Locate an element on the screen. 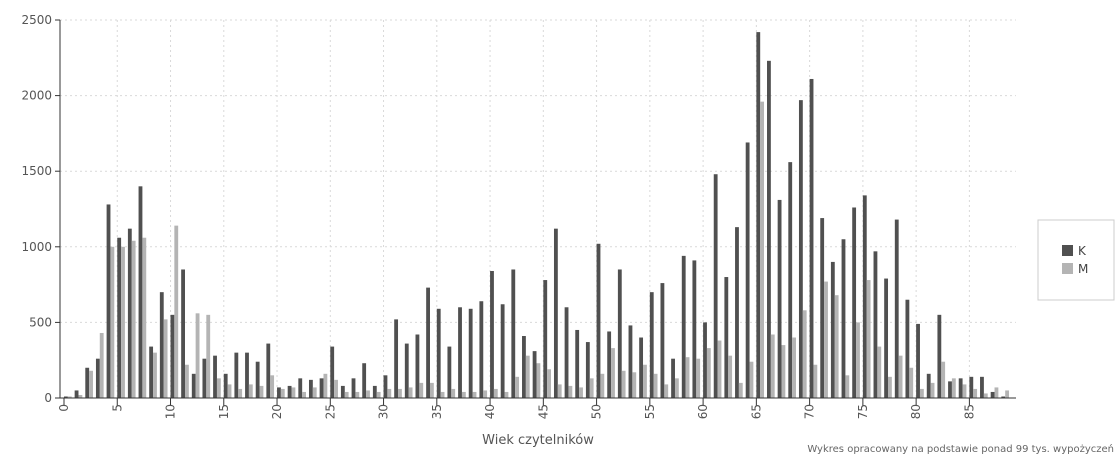  x-tick-label: 10 is located at coordinates (171, 411).